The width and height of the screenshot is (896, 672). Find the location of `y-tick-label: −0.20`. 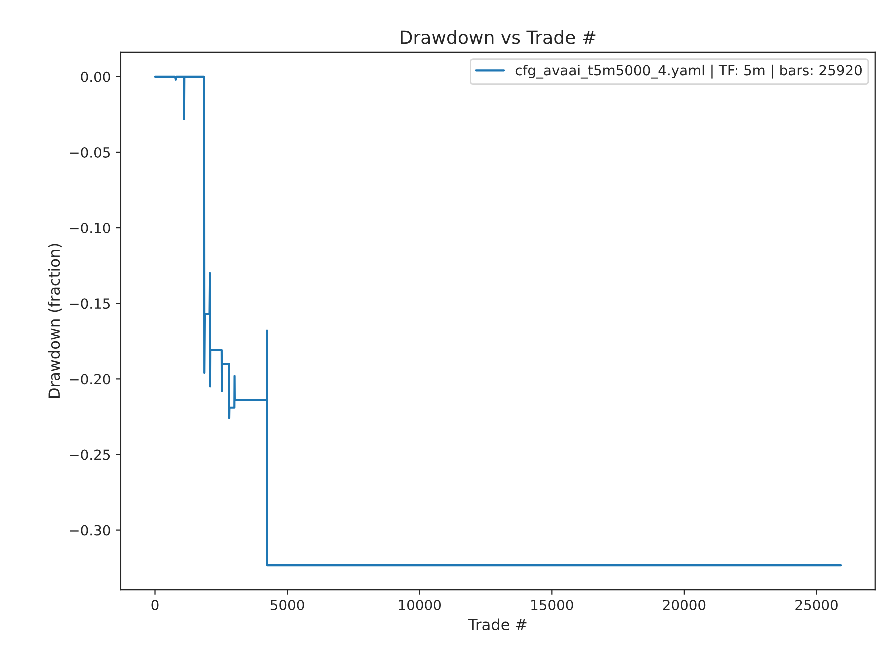

y-tick-label: −0.20 is located at coordinates (90, 379).